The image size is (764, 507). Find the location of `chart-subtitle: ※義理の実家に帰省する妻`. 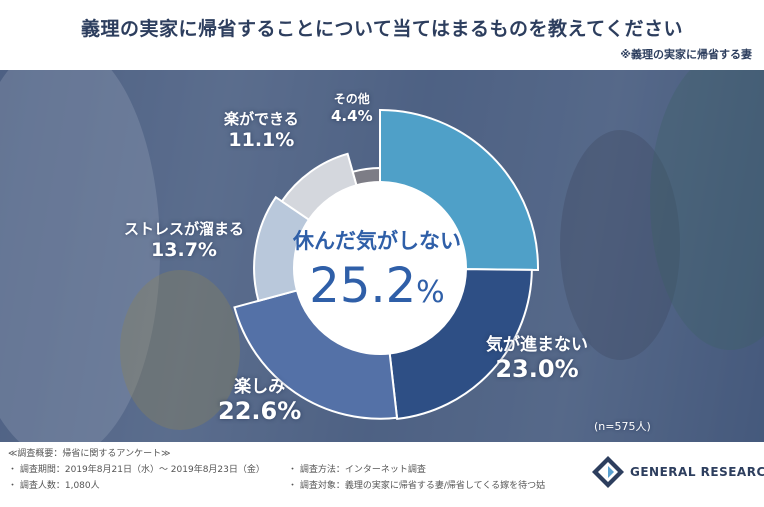

chart-subtitle: ※義理の実家に帰省する妻 is located at coordinates (686, 54).